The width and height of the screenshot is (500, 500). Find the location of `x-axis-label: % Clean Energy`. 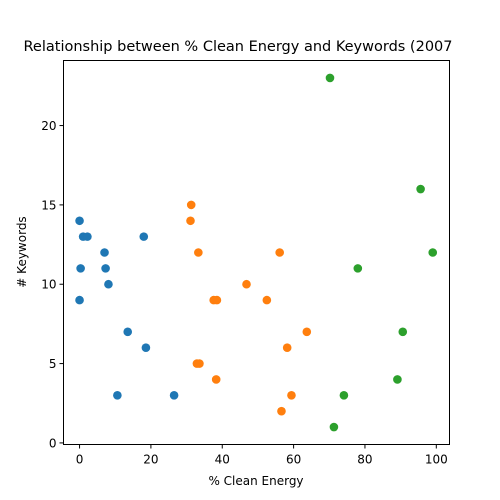

x-axis-label: % Clean Energy is located at coordinates (255, 481).